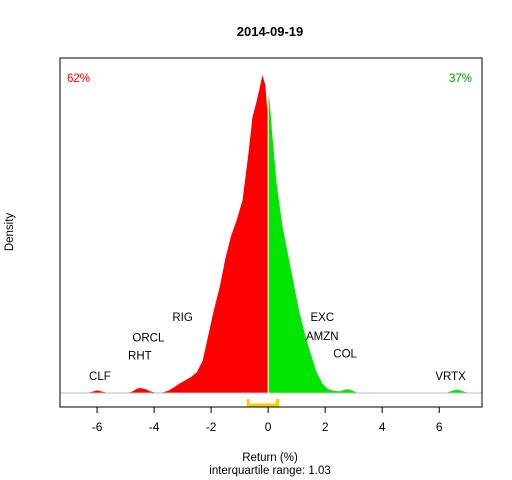  I want to click on ticker-label-col: COL, so click(345, 355).